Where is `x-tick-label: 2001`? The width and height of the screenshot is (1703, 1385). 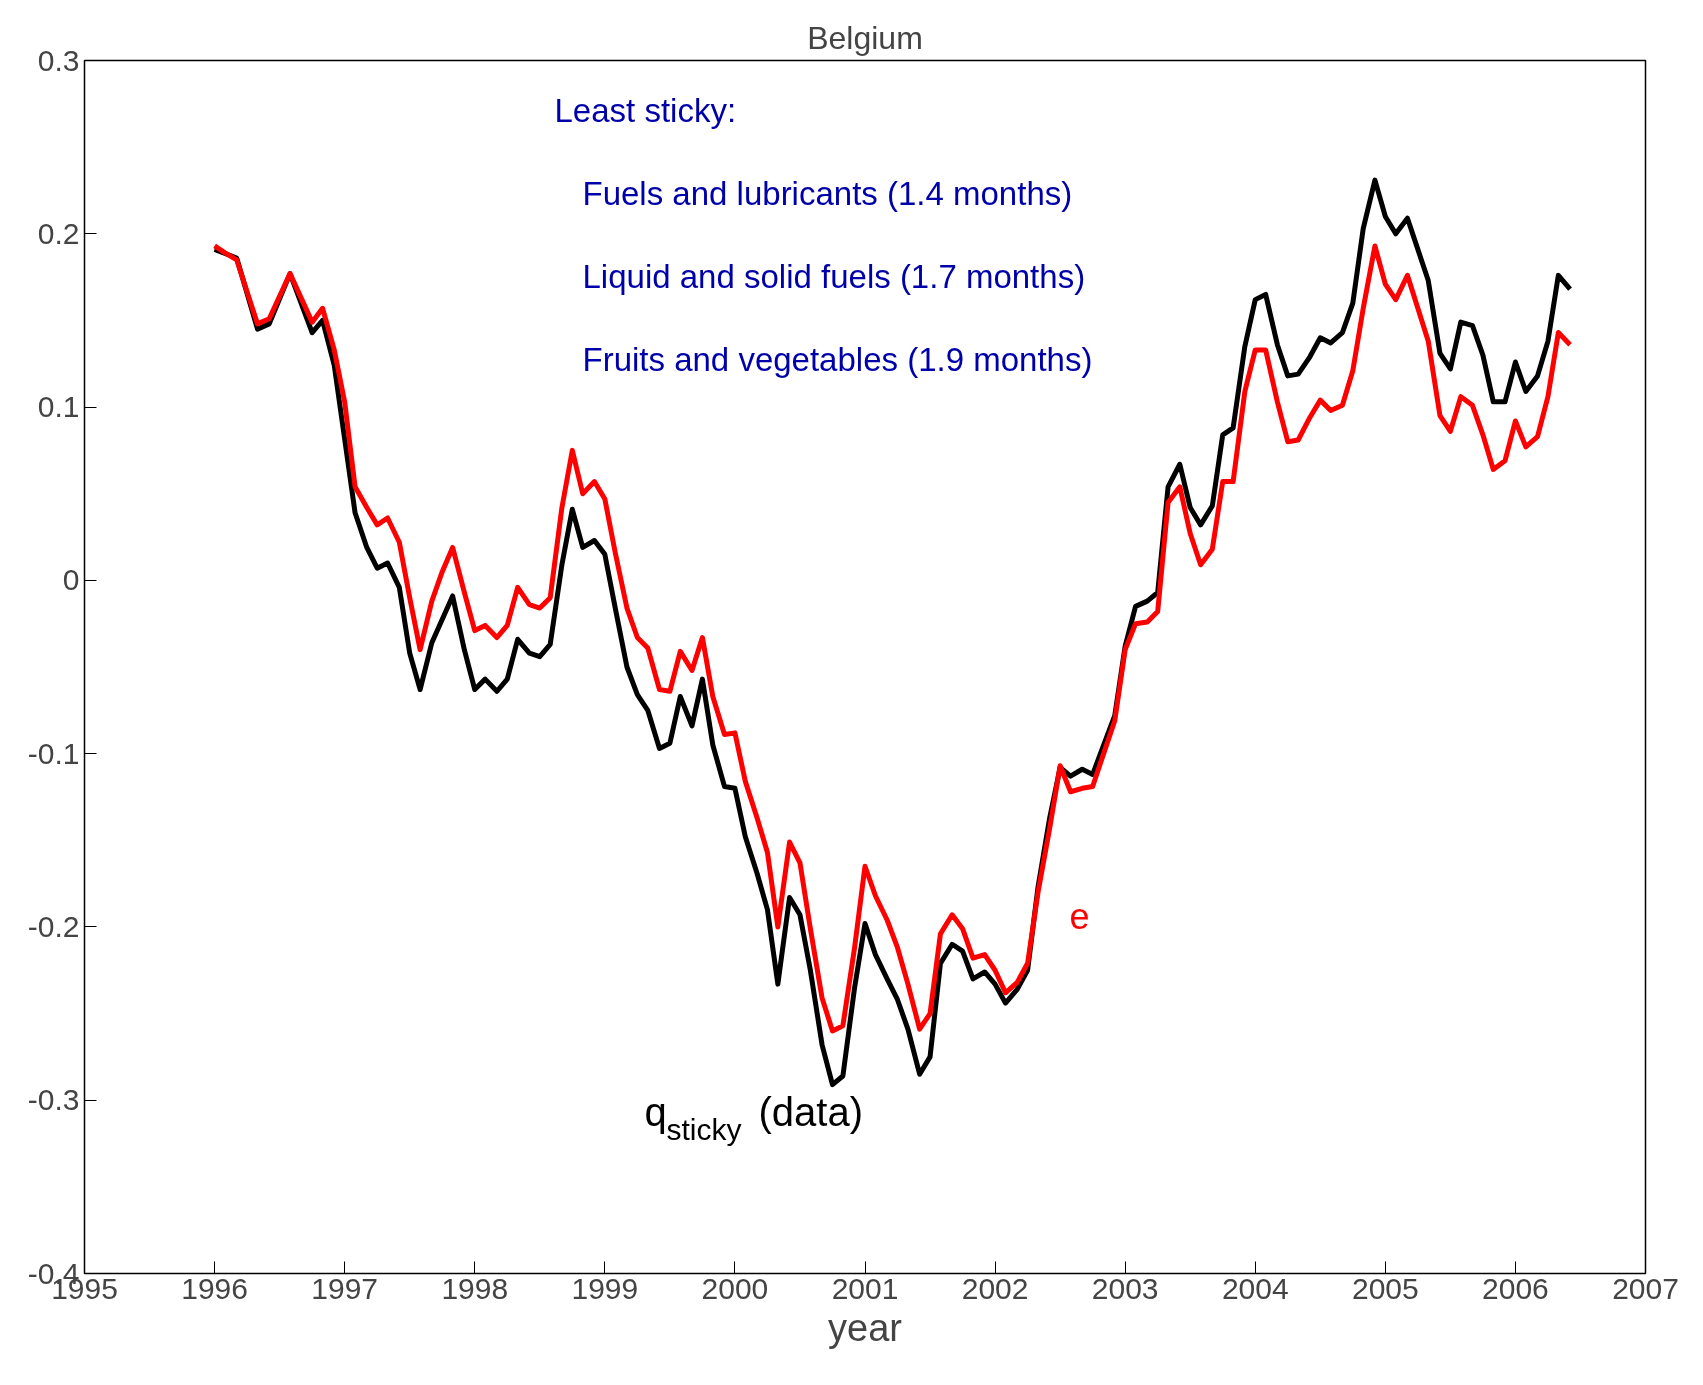
x-tick-label: 2001 is located at coordinates (865, 1288).